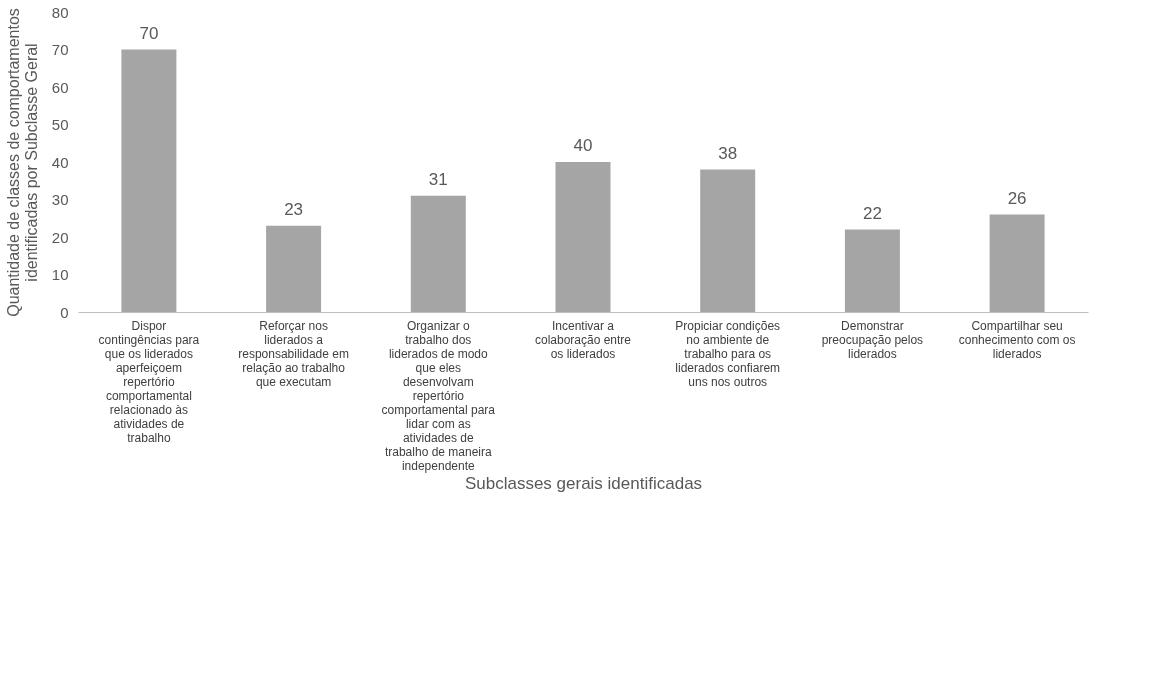 The height and width of the screenshot is (675, 1162). What do you see at coordinates (583, 483) in the screenshot?
I see `x-axis-title: Subclasses gerais identificadas` at bounding box center [583, 483].